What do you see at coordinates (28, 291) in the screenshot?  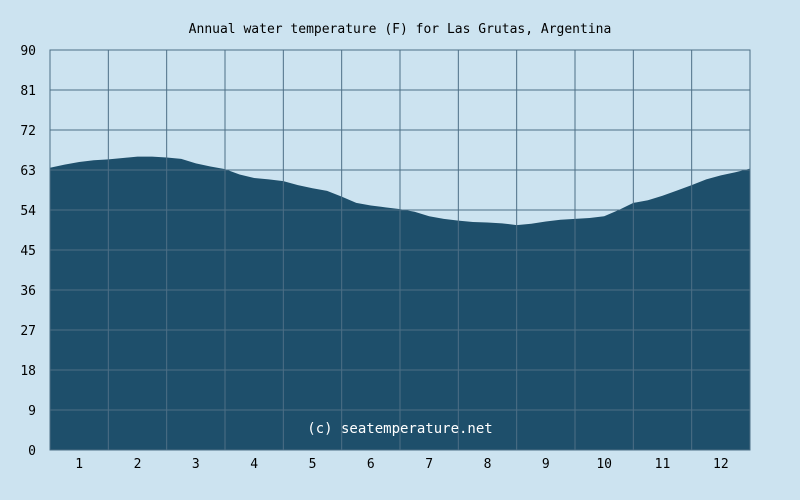 I see `y-tick-label: 36` at bounding box center [28, 291].